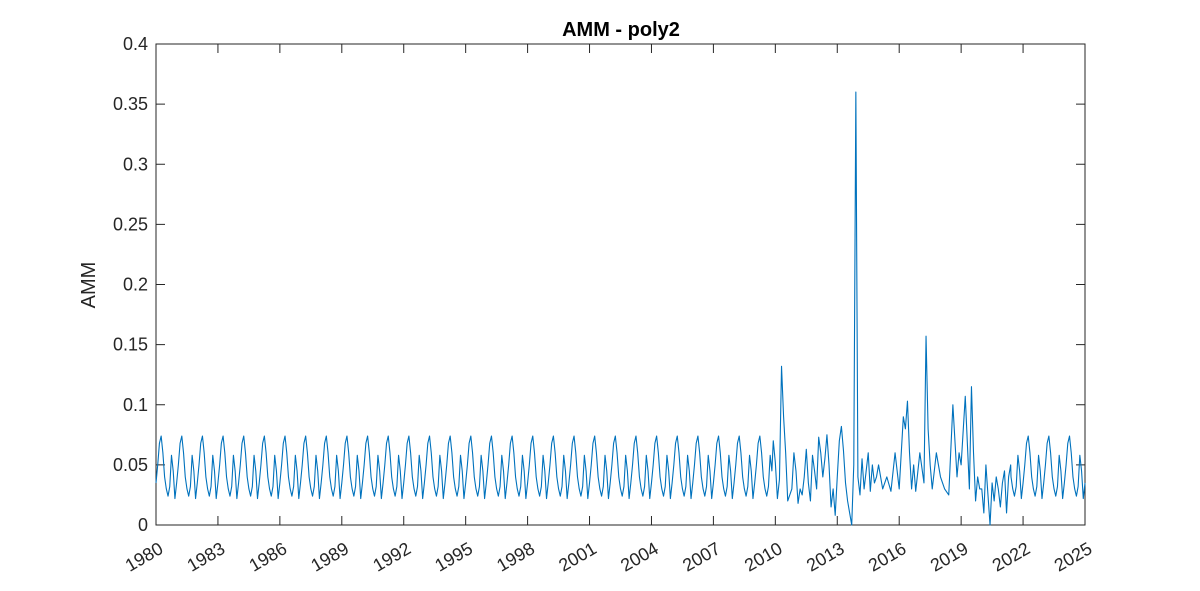  Describe the element at coordinates (621, 30) in the screenshot. I see `chart-title: AMM - poly2` at that location.